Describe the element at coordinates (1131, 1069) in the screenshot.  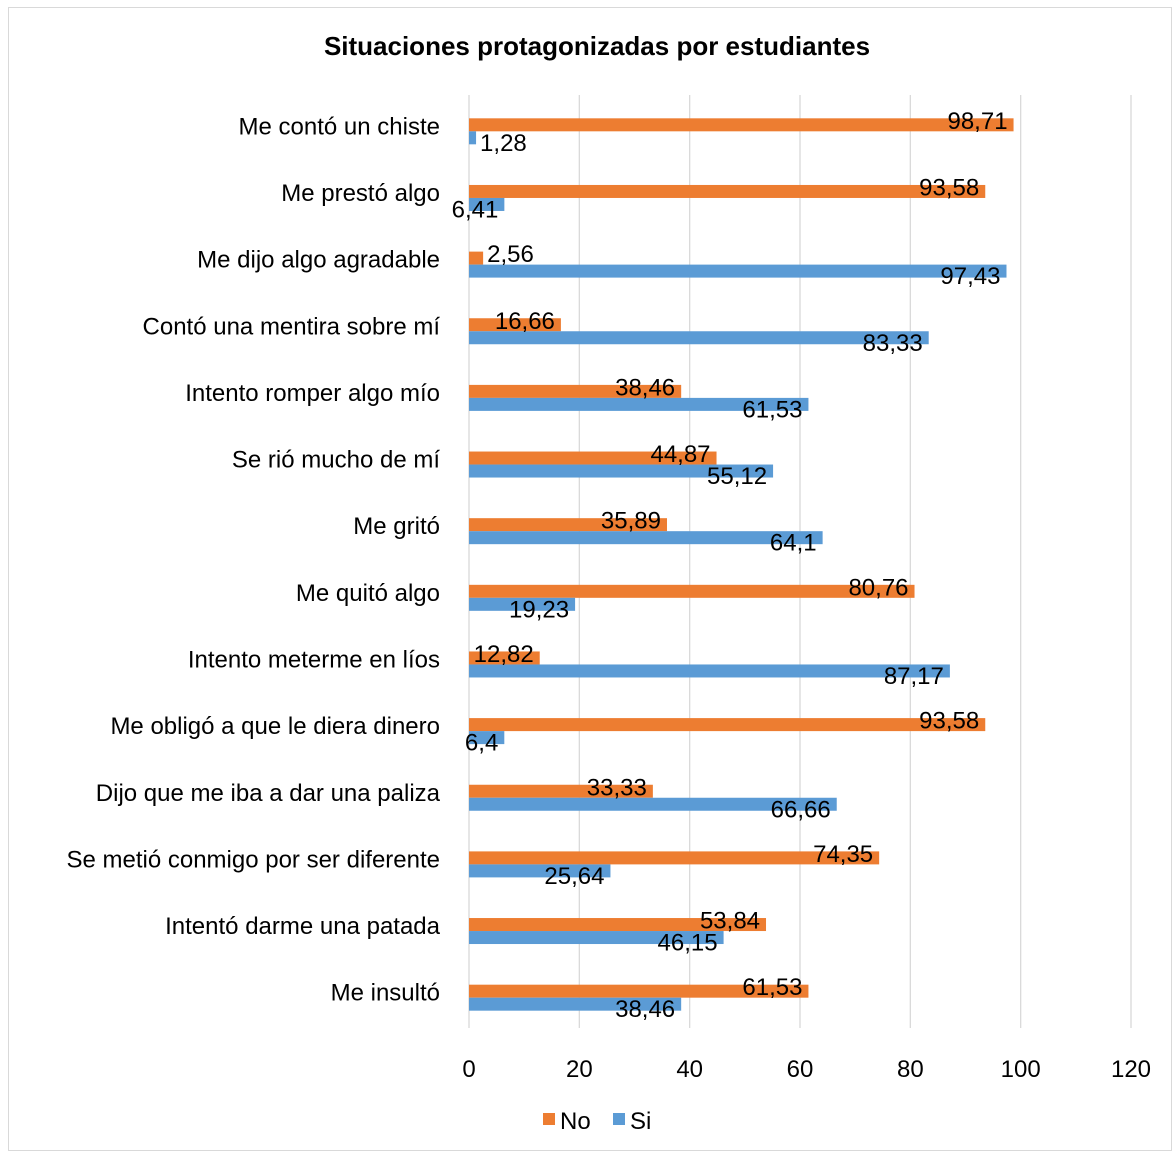
I see `x-tick-label: 120` at that location.